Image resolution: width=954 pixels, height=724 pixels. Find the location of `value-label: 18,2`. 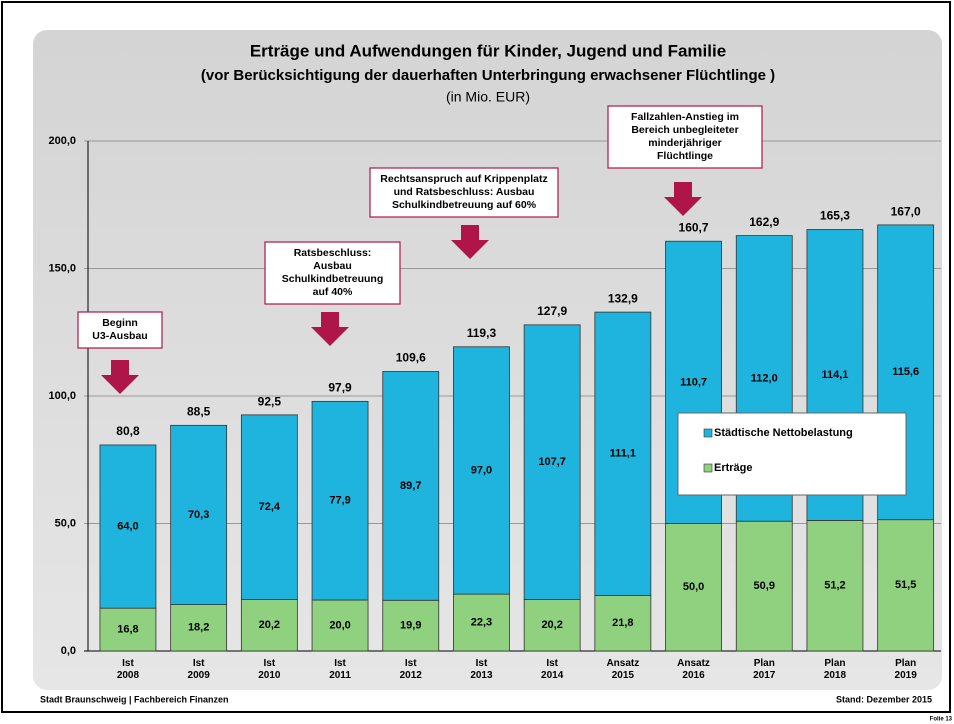

value-label: 18,2 is located at coordinates (198, 628).